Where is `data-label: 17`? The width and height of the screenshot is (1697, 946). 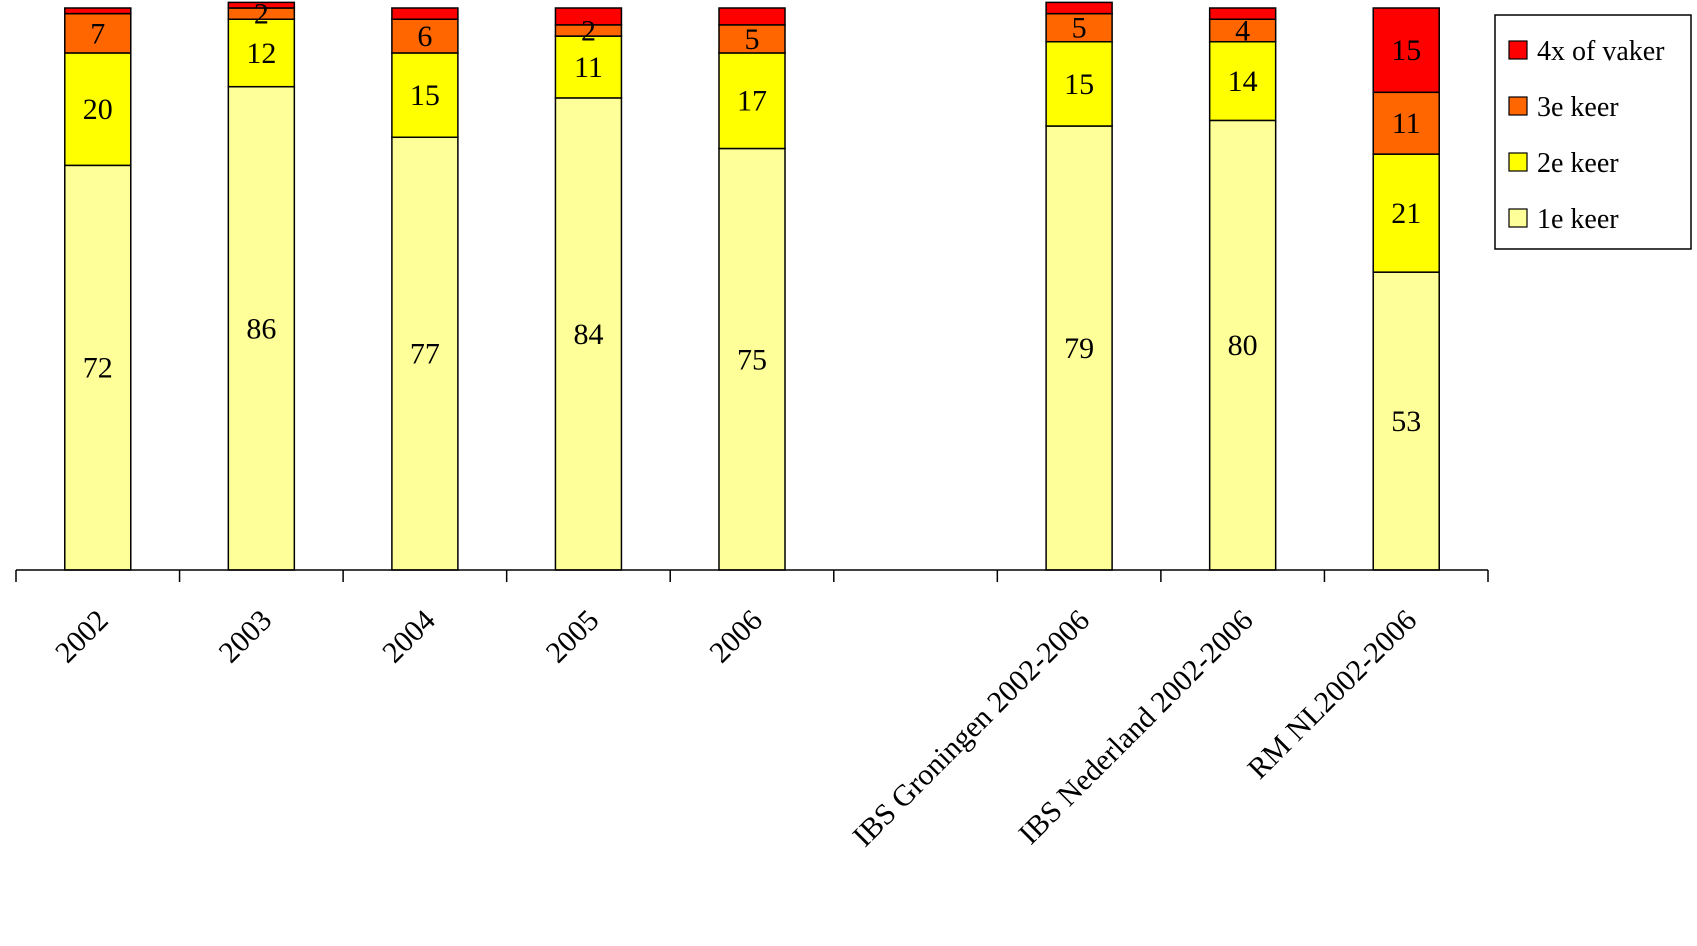 data-label: 17 is located at coordinates (752, 101).